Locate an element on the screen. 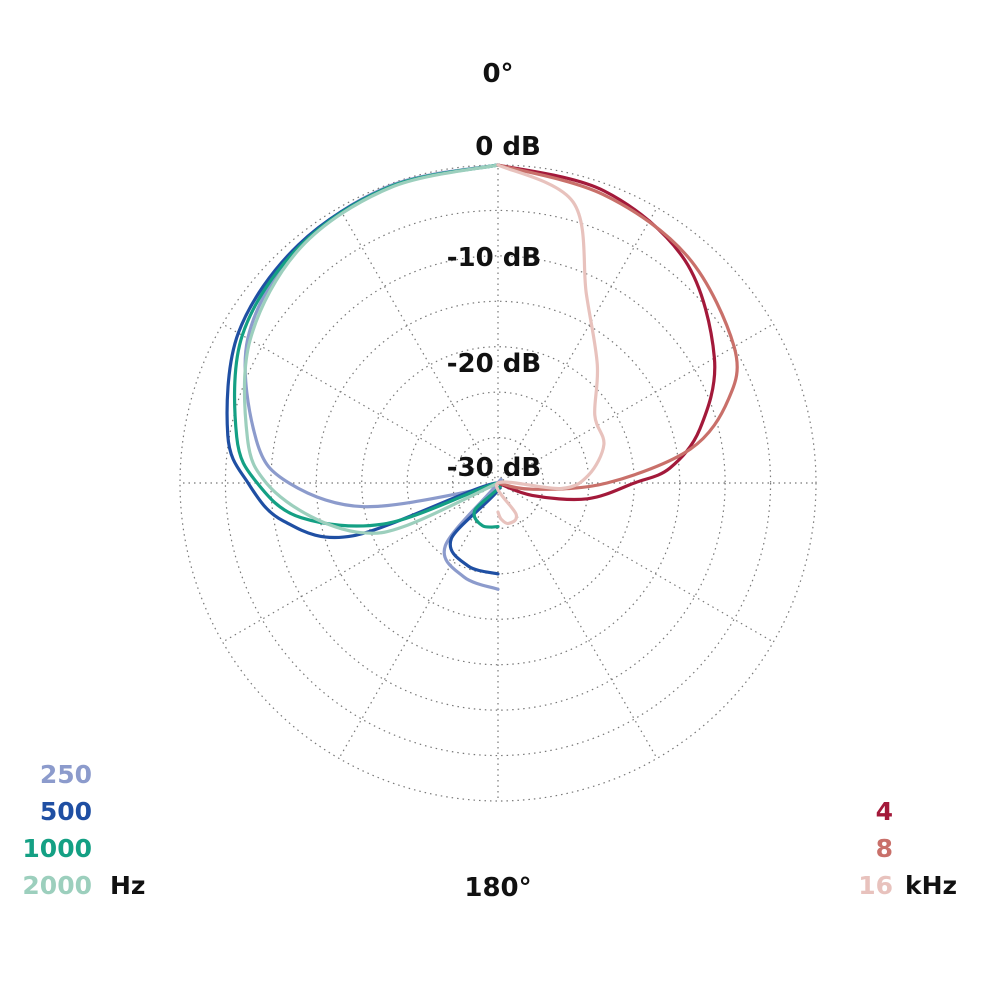  legend-entry-1000: 1000 is located at coordinates (57, 848).